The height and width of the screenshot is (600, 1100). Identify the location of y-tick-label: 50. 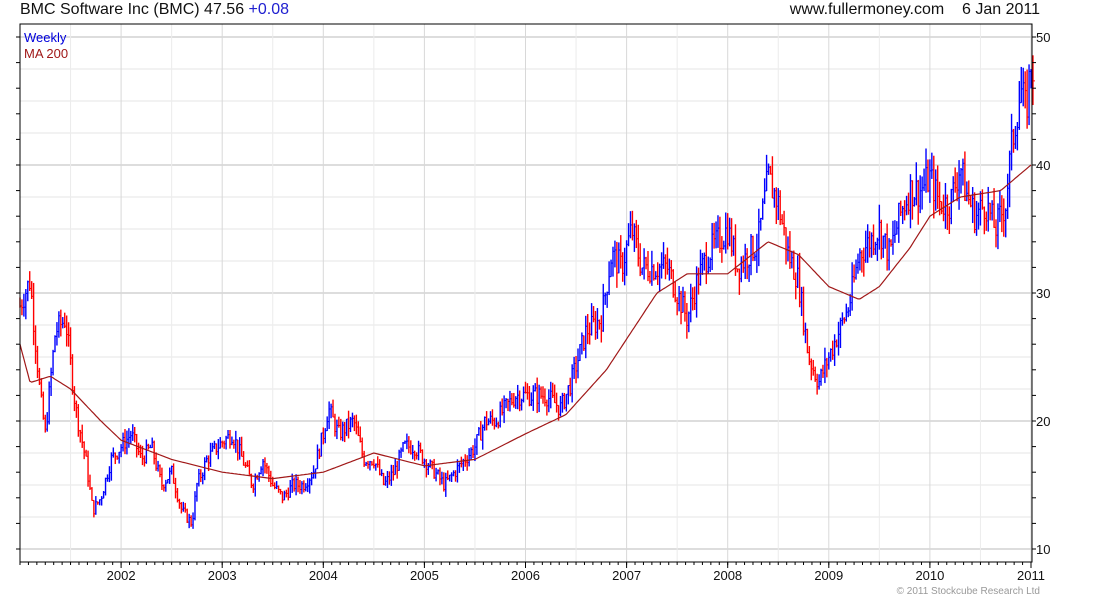
(1043, 37).